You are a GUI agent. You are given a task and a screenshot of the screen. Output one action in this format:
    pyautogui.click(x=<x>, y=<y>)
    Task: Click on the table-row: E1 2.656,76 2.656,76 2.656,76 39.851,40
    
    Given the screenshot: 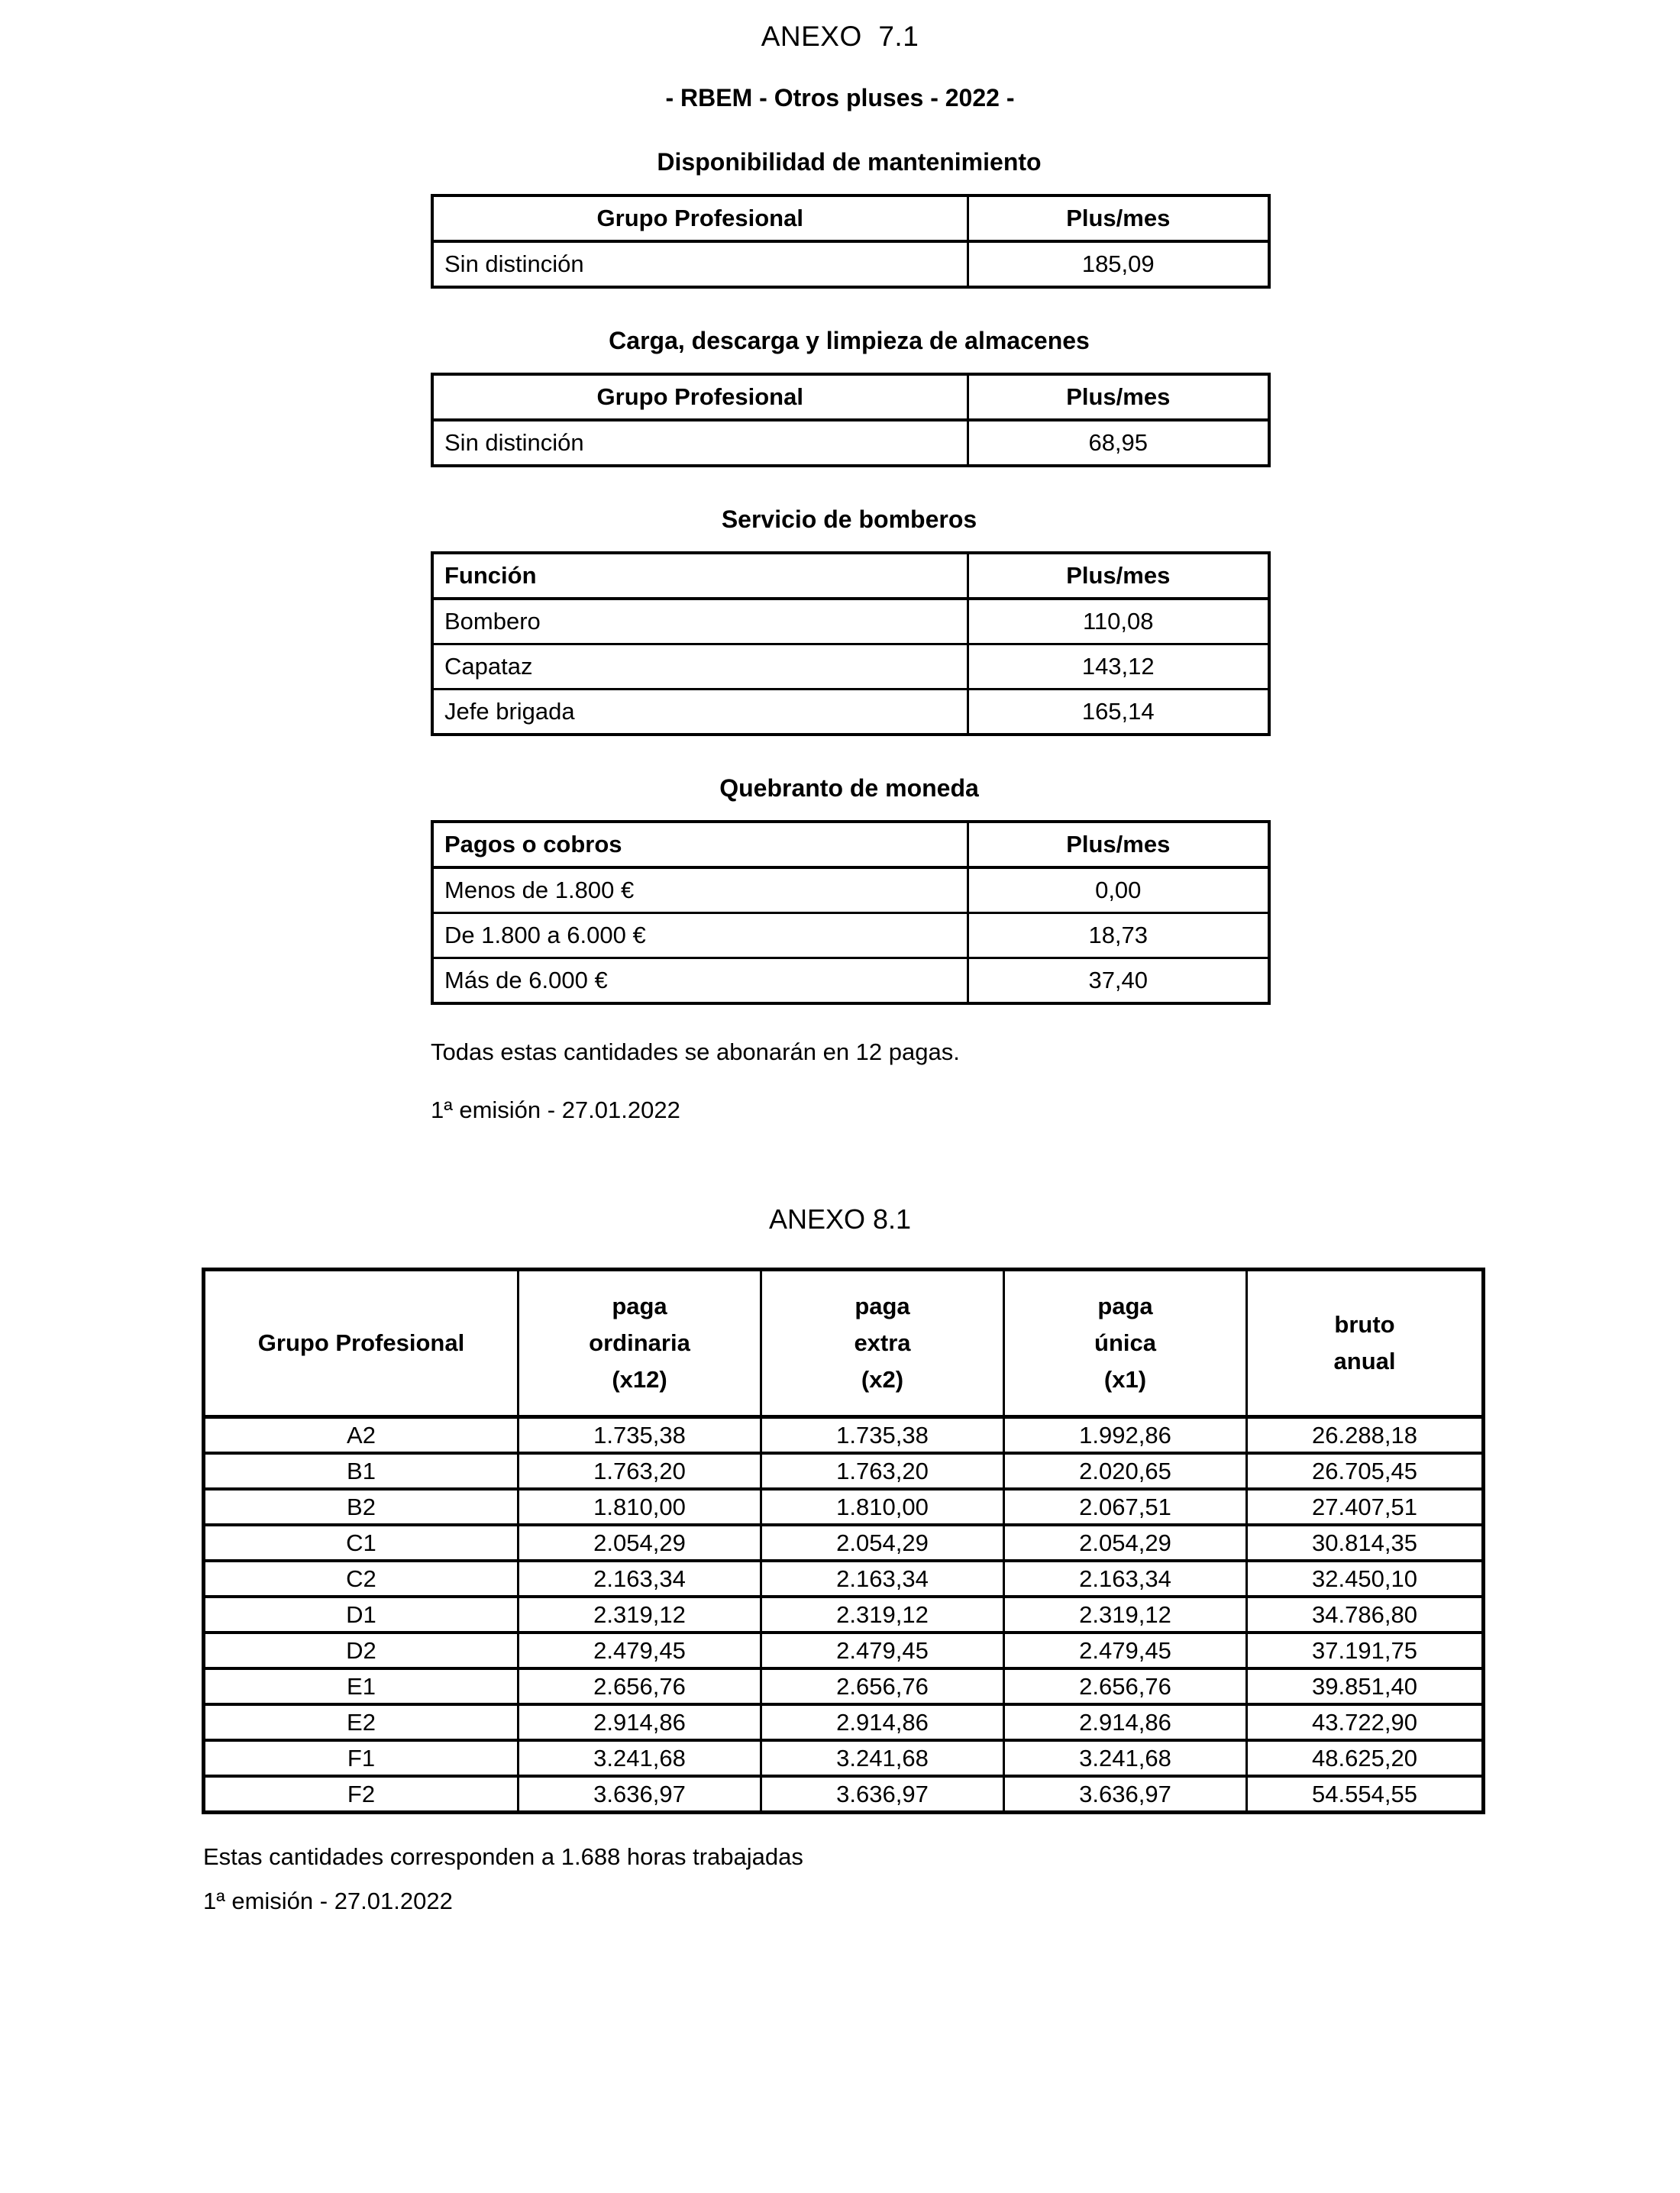 What is the action you would take?
    pyautogui.click(x=843, y=1687)
    